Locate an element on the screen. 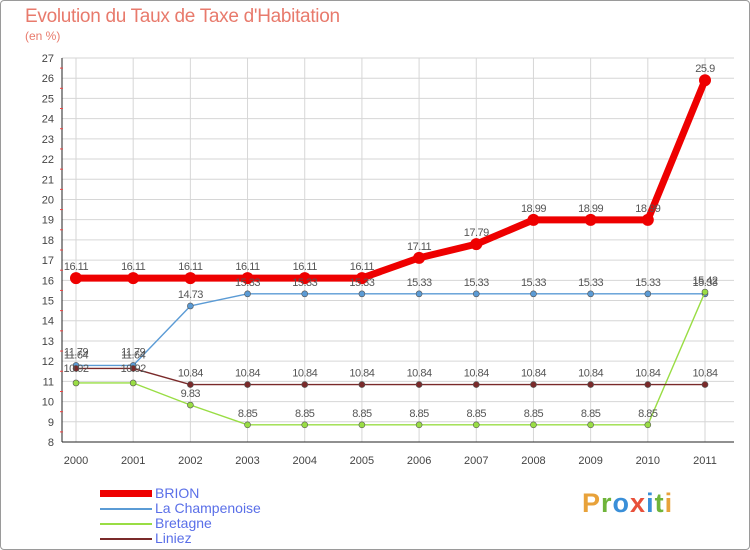  x-tick-label: 2008 is located at coordinates (533, 461).